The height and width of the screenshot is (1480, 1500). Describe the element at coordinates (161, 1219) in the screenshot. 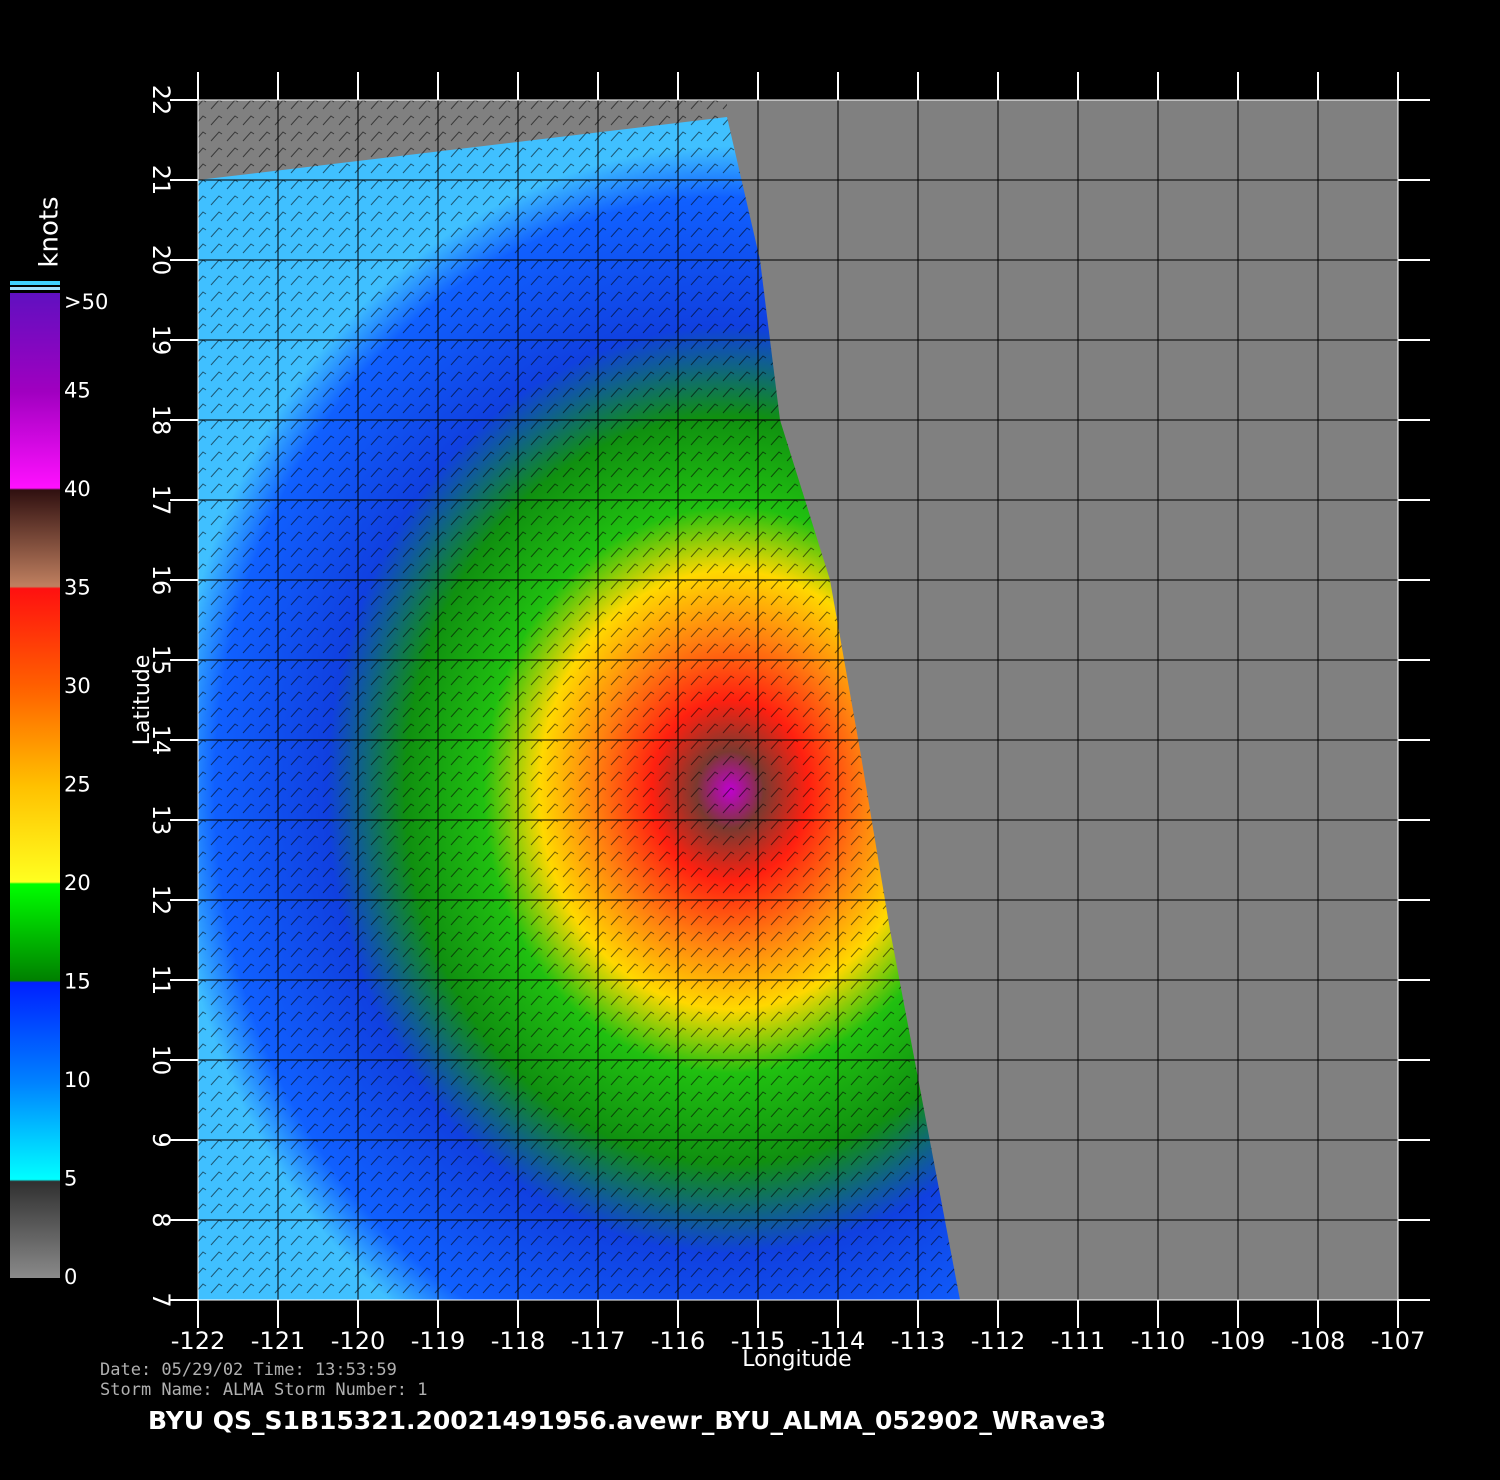

I see `y-tick-label: 8` at that location.